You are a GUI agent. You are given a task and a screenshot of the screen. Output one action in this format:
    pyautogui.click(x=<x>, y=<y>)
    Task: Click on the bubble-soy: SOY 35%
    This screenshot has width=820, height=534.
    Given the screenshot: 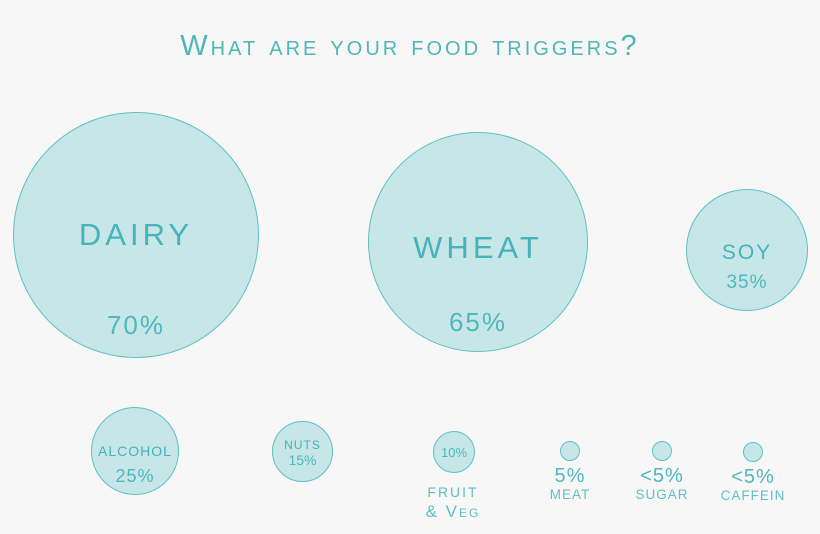 What is the action you would take?
    pyautogui.click(x=747, y=250)
    